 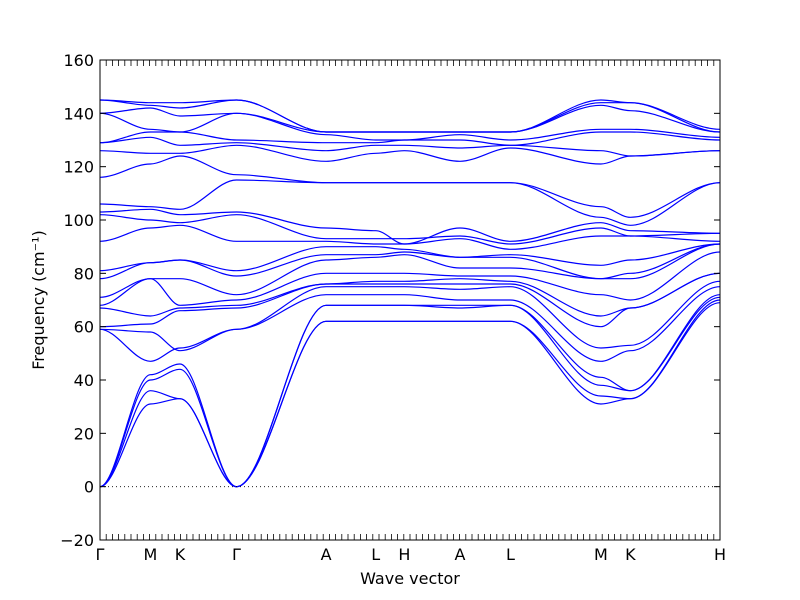 I want to click on x-axis-label: Wave vector, so click(x=410, y=578).